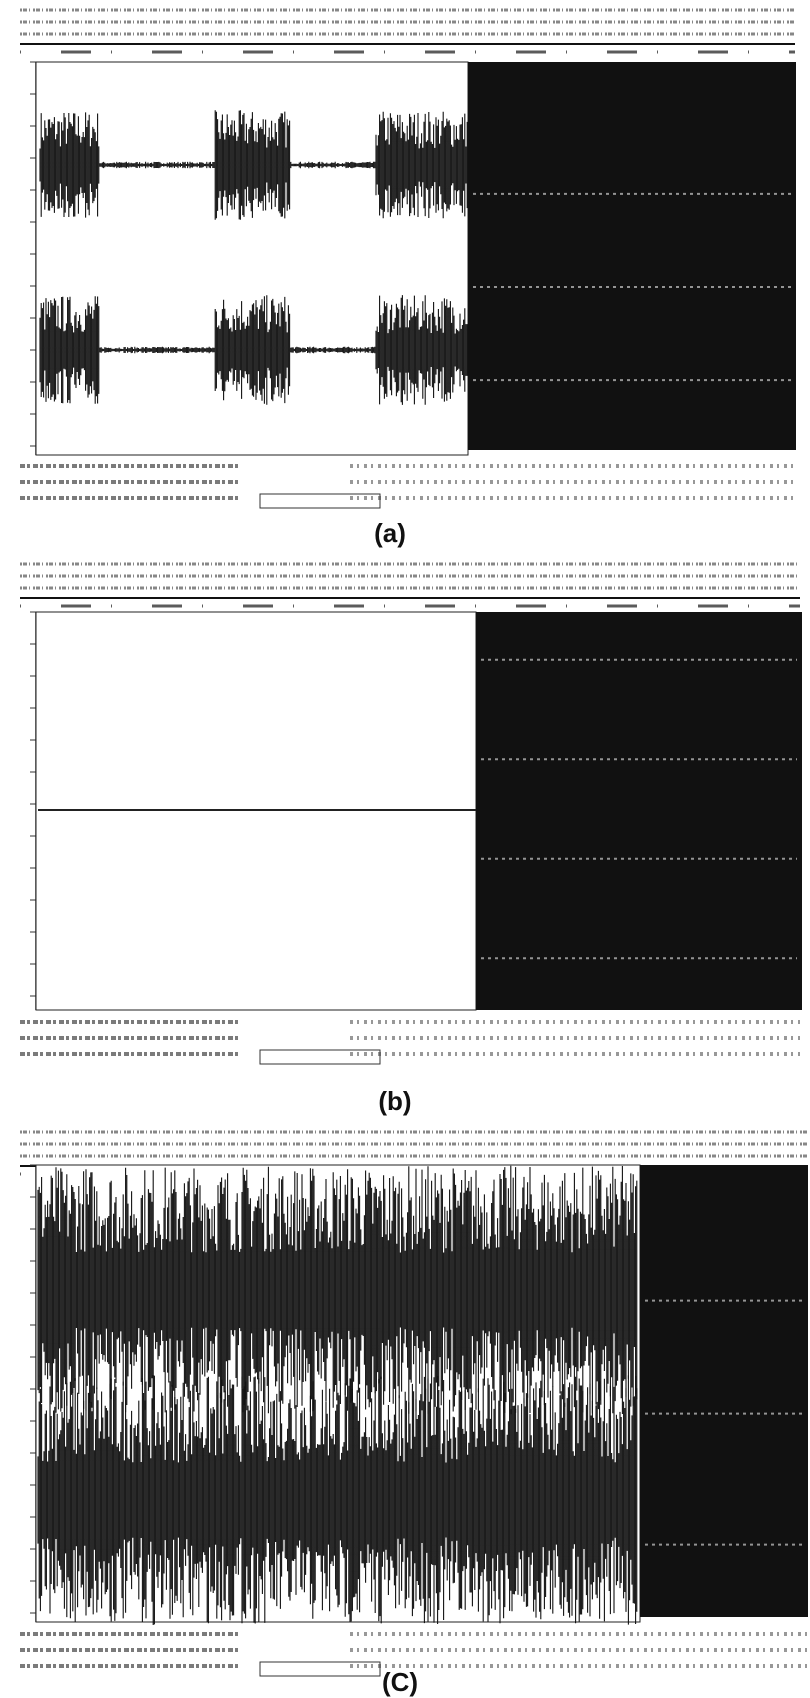  What do you see at coordinates (390, 533) in the screenshot?
I see `panel-caption: (a)` at bounding box center [390, 533].